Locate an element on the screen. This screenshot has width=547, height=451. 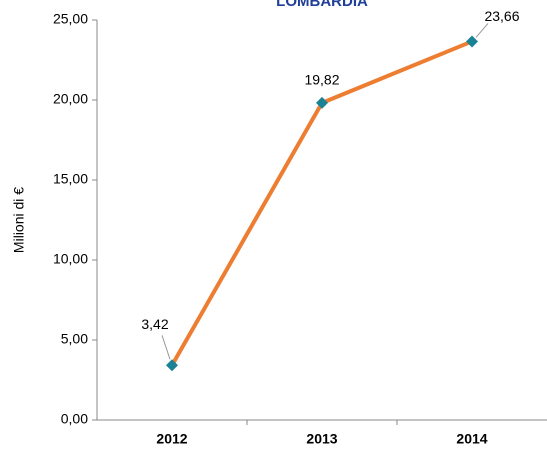
y-axis-label: Milioni di € is located at coordinates (19, 220).